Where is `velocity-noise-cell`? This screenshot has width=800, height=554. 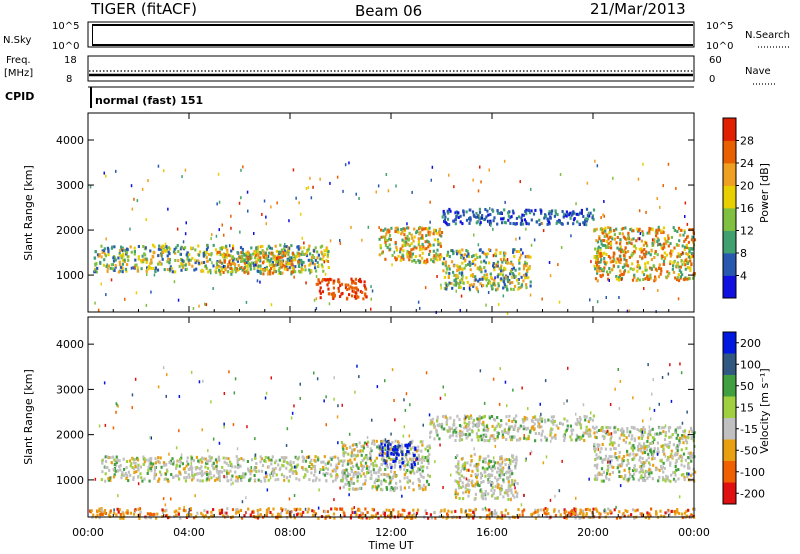 velocity-noise-cell is located at coordinates (466, 418).